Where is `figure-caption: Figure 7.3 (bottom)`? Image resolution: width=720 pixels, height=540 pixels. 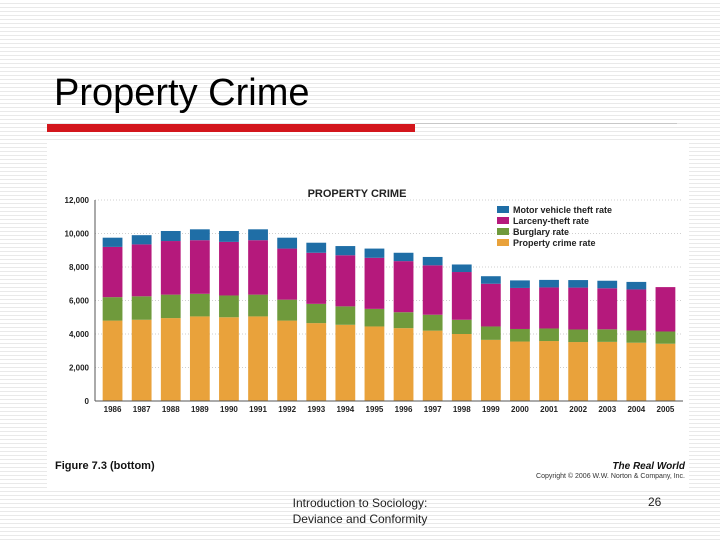
figure-caption: Figure 7.3 (bottom) is located at coordinates (105, 466).